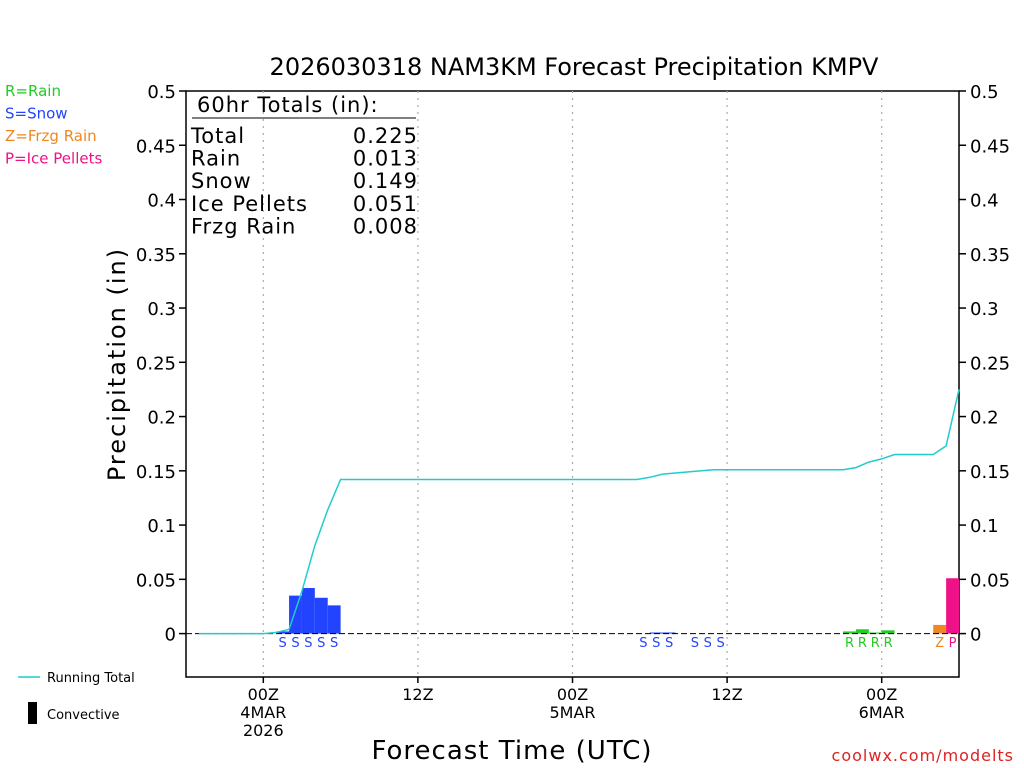 This screenshot has height=768, width=1024. I want to click on y-axis-left: 0 0.05 0.1 0.15 0.2 0.25 0.3 0.35 0.4 0.45 0.5, so click(161, 364).